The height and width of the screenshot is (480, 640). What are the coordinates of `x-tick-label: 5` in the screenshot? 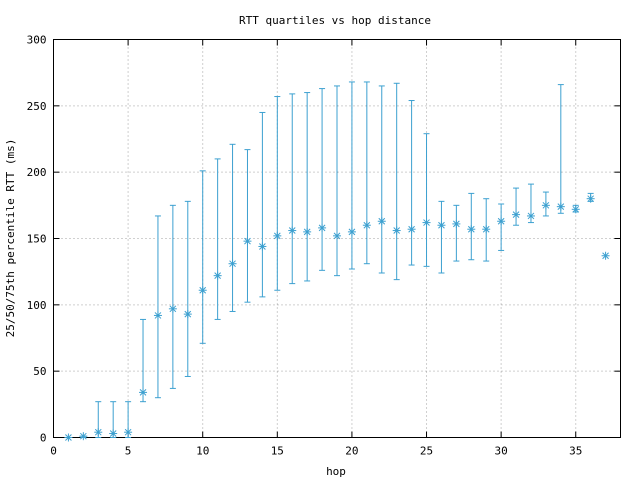 It's located at (128, 451).